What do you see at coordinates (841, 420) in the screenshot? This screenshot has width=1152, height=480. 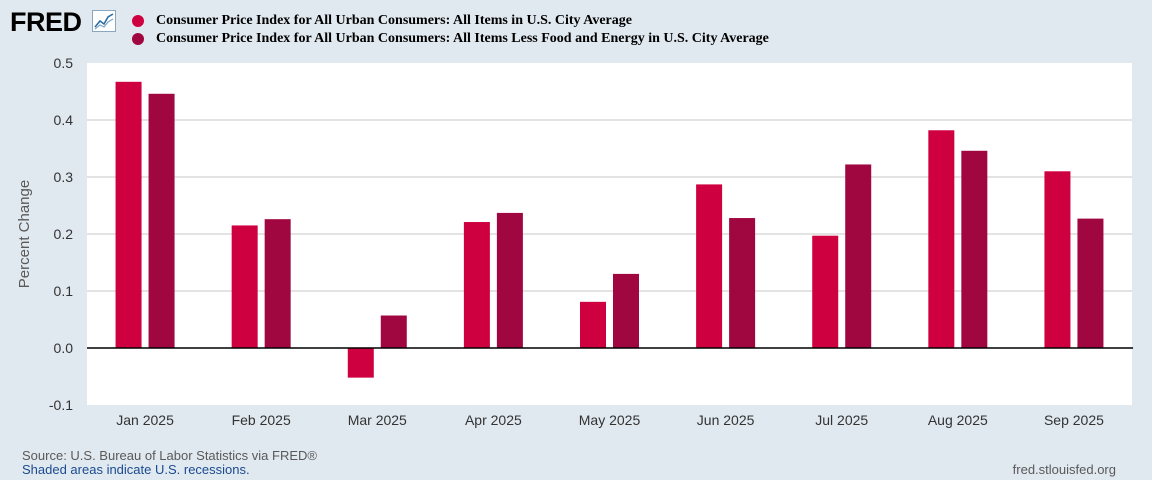 I see `x-tick-label: Jul 2025` at bounding box center [841, 420].